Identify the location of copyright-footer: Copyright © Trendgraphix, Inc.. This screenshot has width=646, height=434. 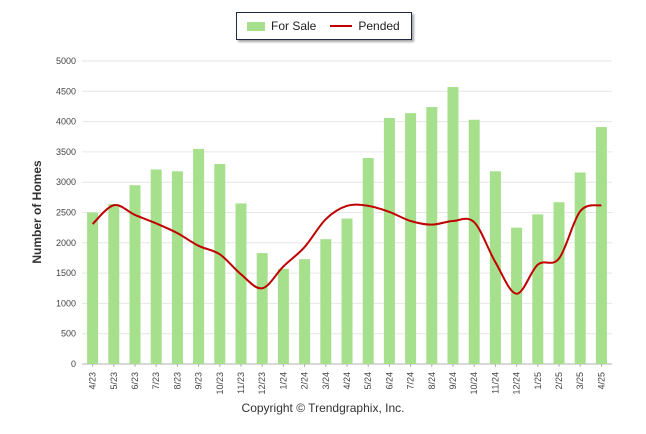
(323, 408).